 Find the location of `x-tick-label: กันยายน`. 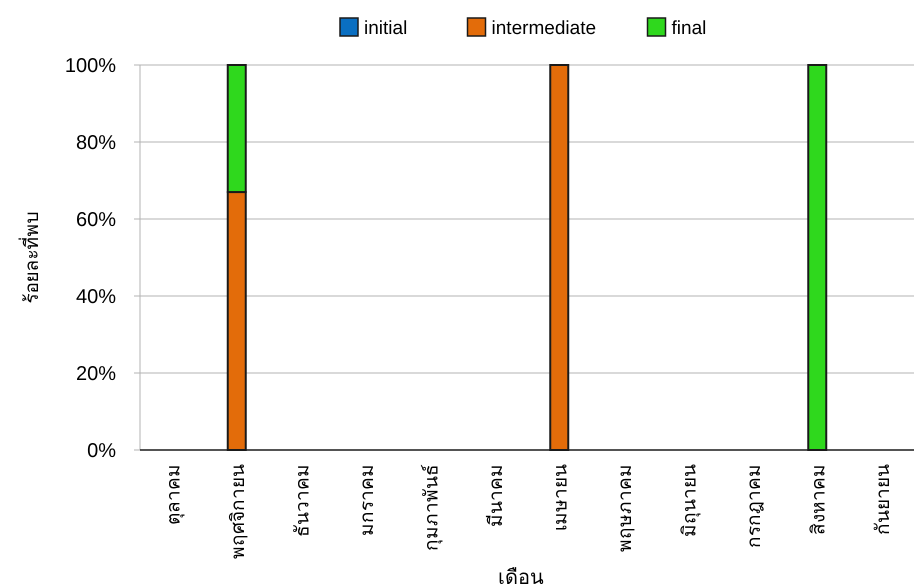

x-tick-label: กันยายน is located at coordinates (883, 499).